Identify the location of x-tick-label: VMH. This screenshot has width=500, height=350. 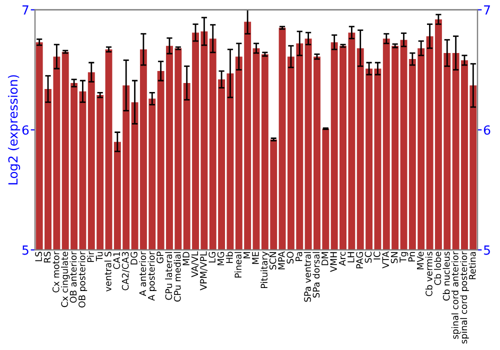
(333, 262).